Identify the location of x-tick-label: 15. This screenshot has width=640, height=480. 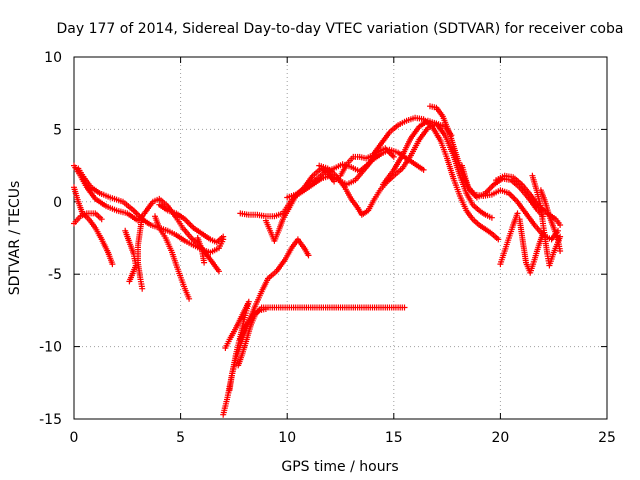
(394, 438).